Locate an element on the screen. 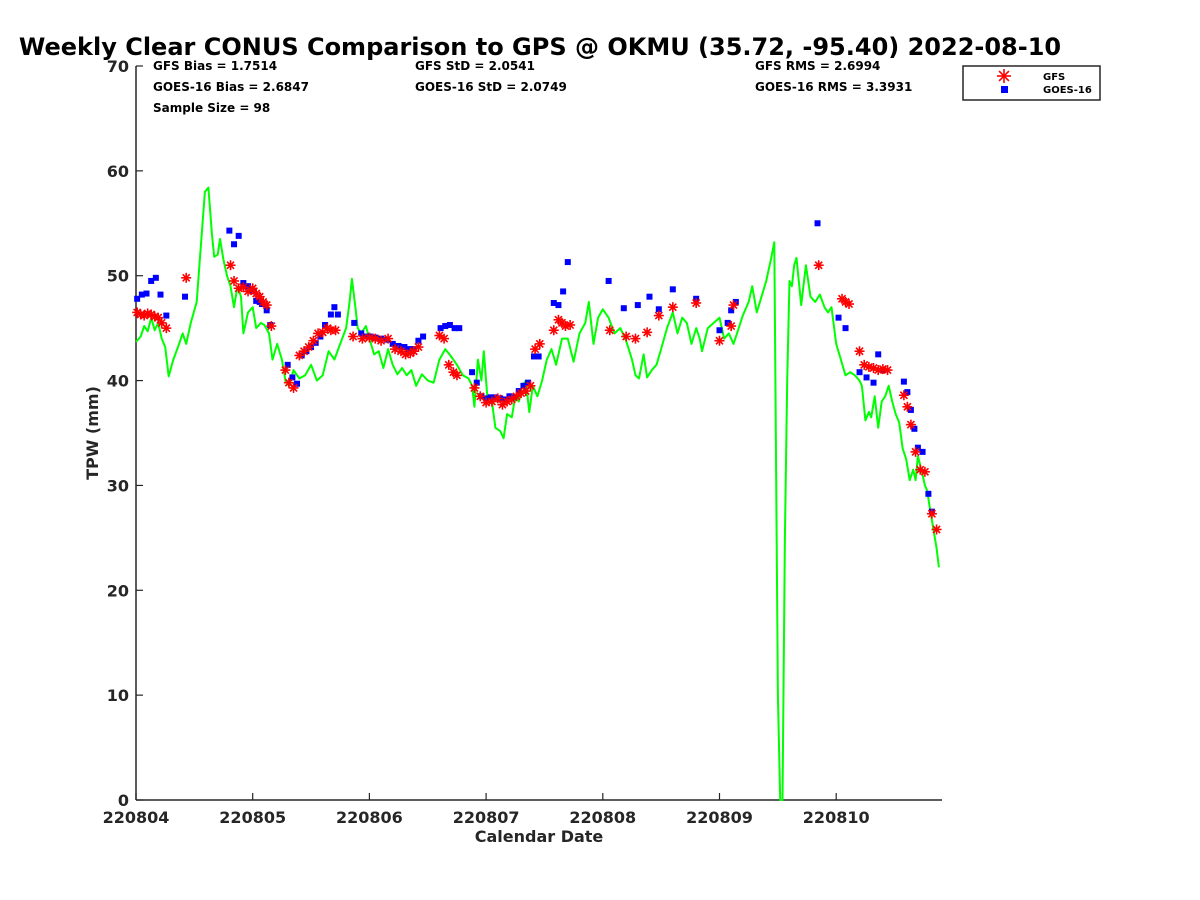 Image resolution: width=1200 pixels, height=900 pixels. stat-sample-size: Sample Size = 98 is located at coordinates (211, 108).